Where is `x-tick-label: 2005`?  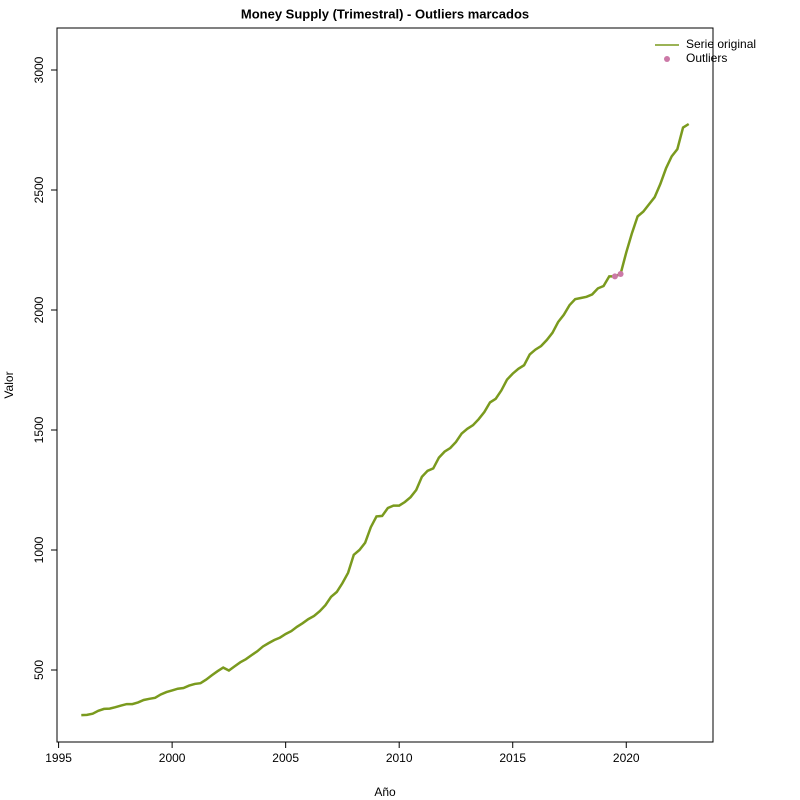
x-tick-label: 2005 is located at coordinates (285, 758).